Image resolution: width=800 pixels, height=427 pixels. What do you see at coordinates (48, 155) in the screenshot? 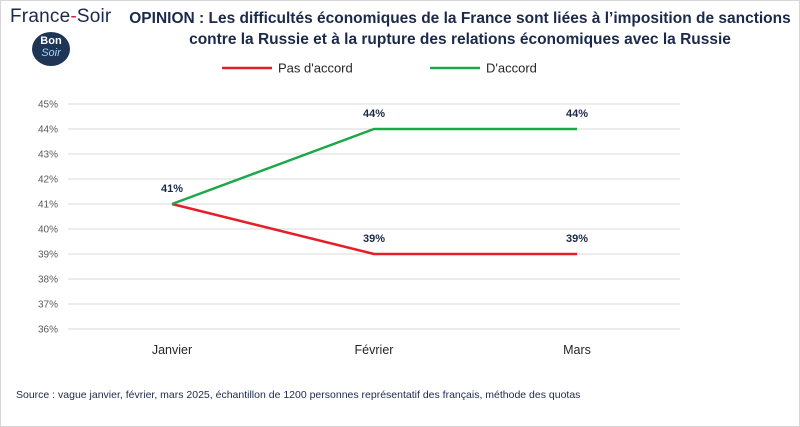
I see `y-tick-label: 43%` at bounding box center [48, 155].